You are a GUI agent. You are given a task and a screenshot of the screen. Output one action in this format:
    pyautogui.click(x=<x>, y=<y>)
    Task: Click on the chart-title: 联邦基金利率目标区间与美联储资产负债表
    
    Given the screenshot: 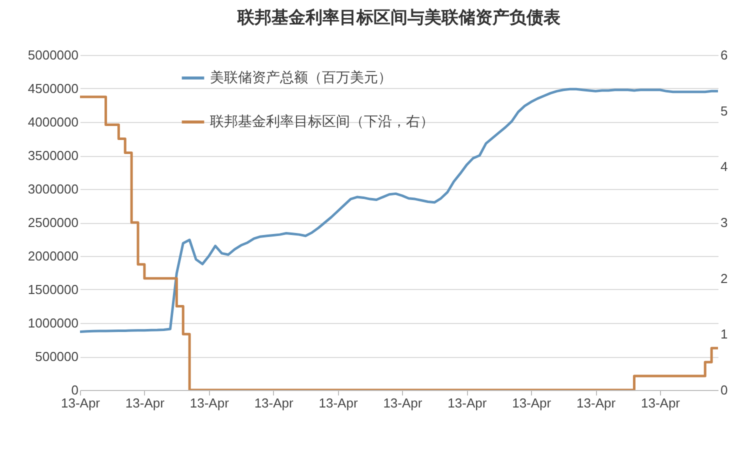 What is the action you would take?
    pyautogui.click(x=399, y=17)
    